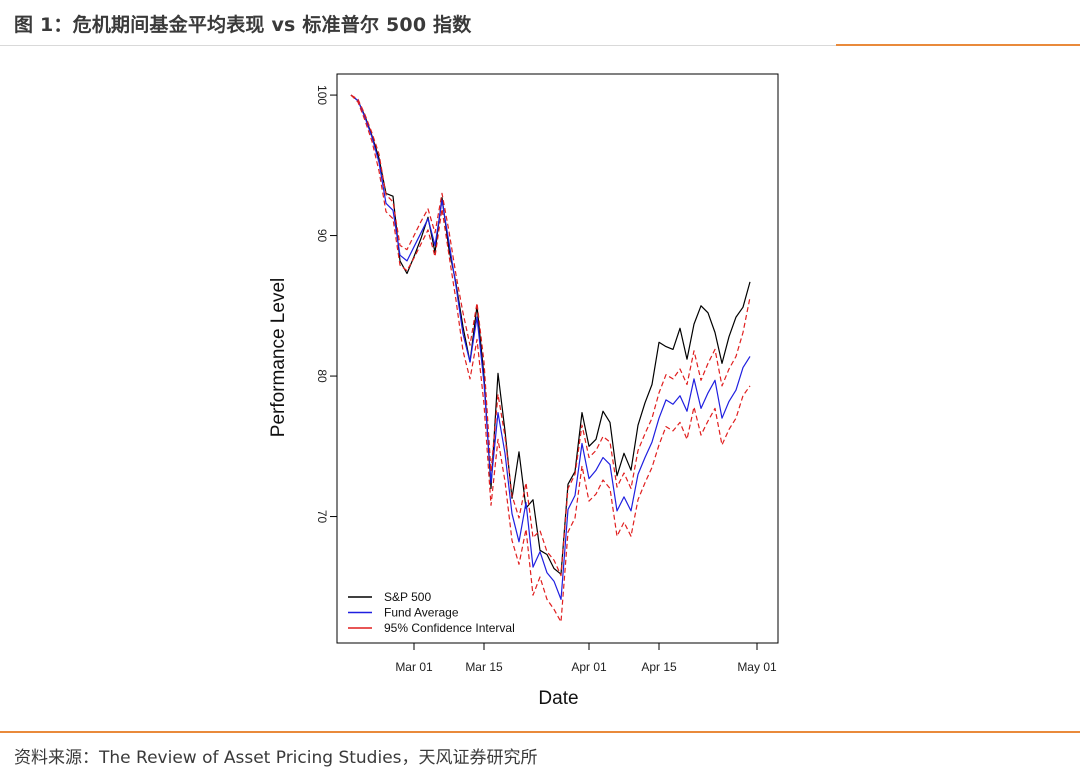 This screenshot has width=1080, height=782. What do you see at coordinates (449, 628) in the screenshot?
I see `legend-label: 95% Confidence Interval` at bounding box center [449, 628].